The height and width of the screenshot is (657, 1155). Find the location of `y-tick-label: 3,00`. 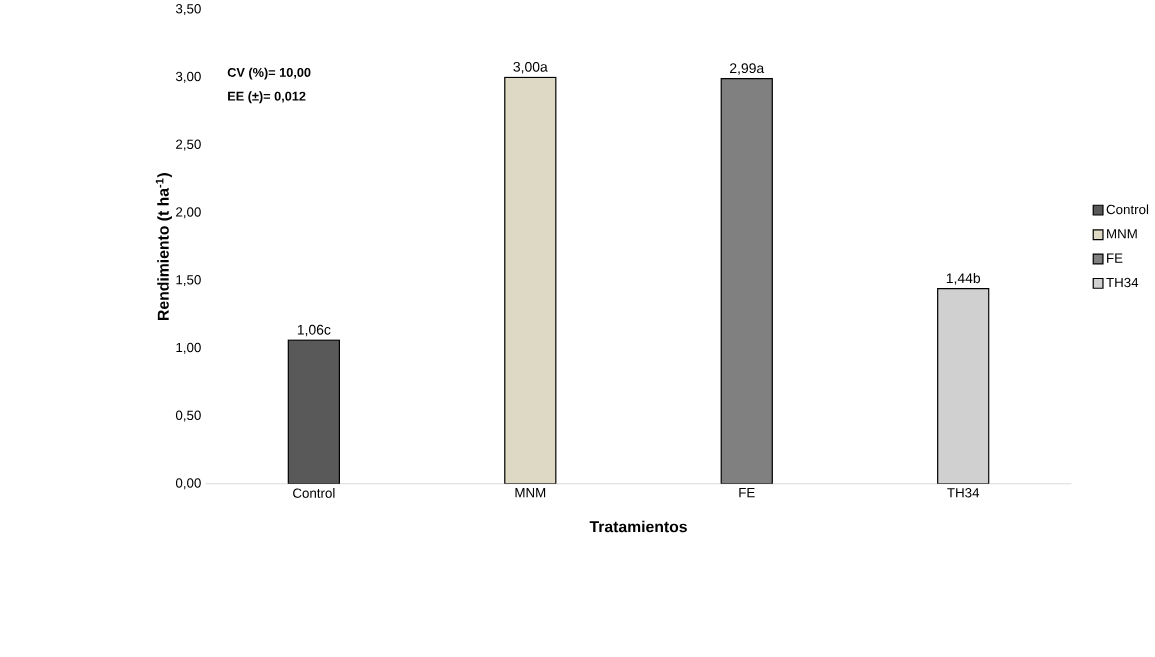

y-tick-label: 3,00 is located at coordinates (188, 77).